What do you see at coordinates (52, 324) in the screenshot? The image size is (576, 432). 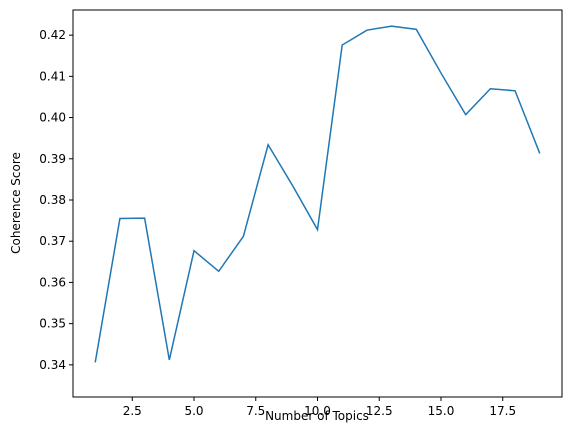 I see `y-tick-label: 0.35` at bounding box center [52, 324].